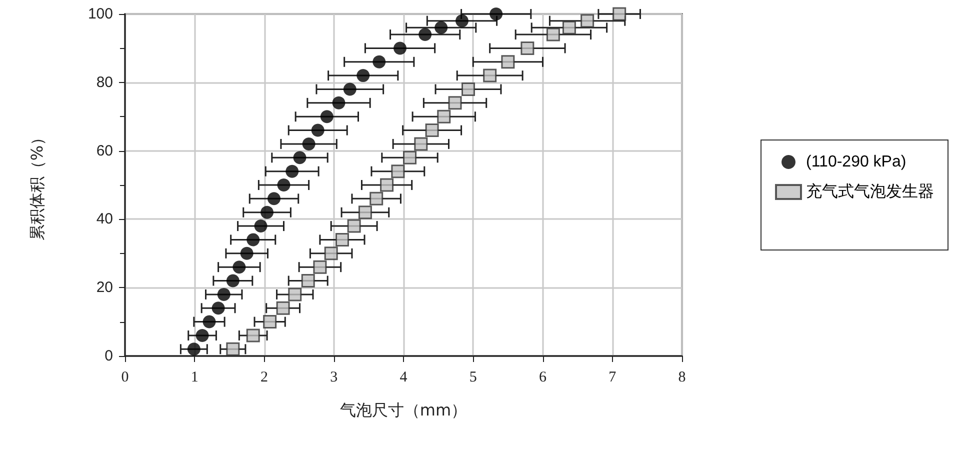 The height and width of the screenshot is (453, 960). I want to click on x-tick-label: 7, so click(612, 378).